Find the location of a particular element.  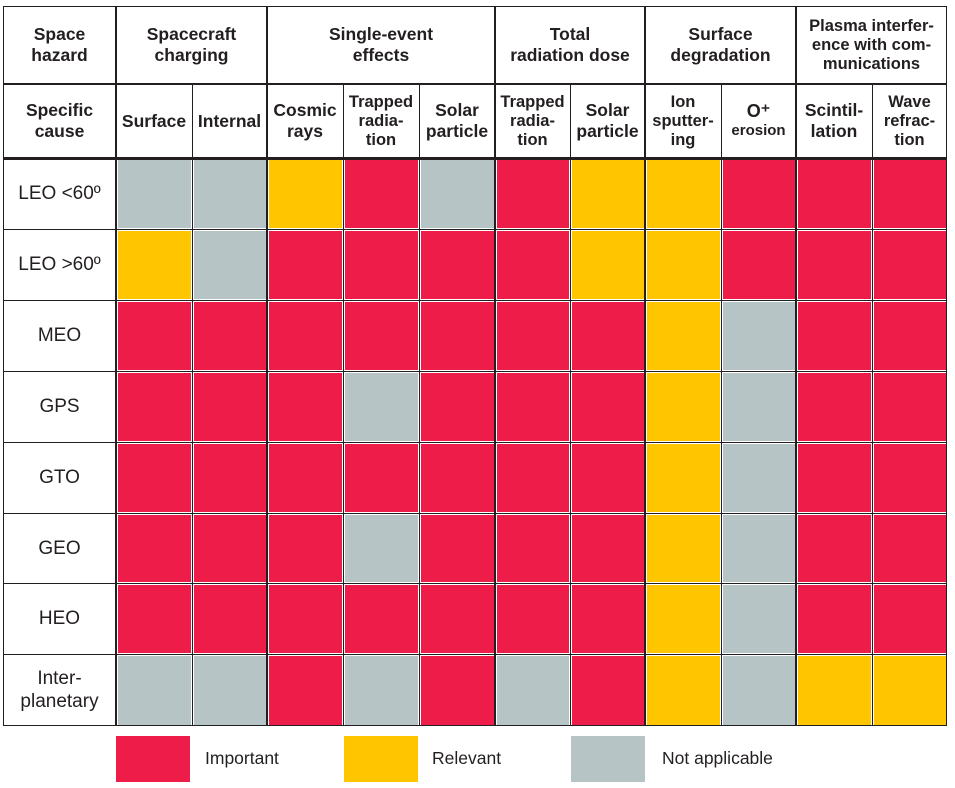

row-label: GTO is located at coordinates (59, 477).